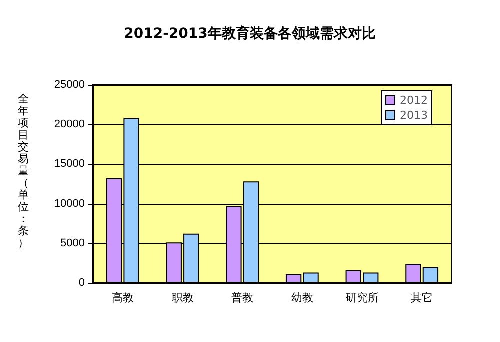  What do you see at coordinates (72, 243) in the screenshot?
I see `y-tick-label: 5000` at bounding box center [72, 243].